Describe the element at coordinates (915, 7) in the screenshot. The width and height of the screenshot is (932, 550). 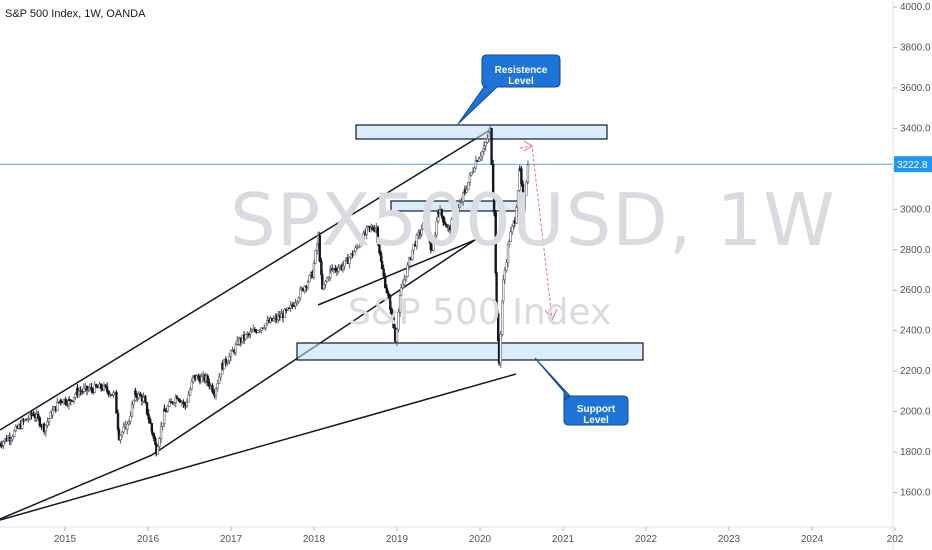
I see `y-tick-label: 4000.0` at that location.